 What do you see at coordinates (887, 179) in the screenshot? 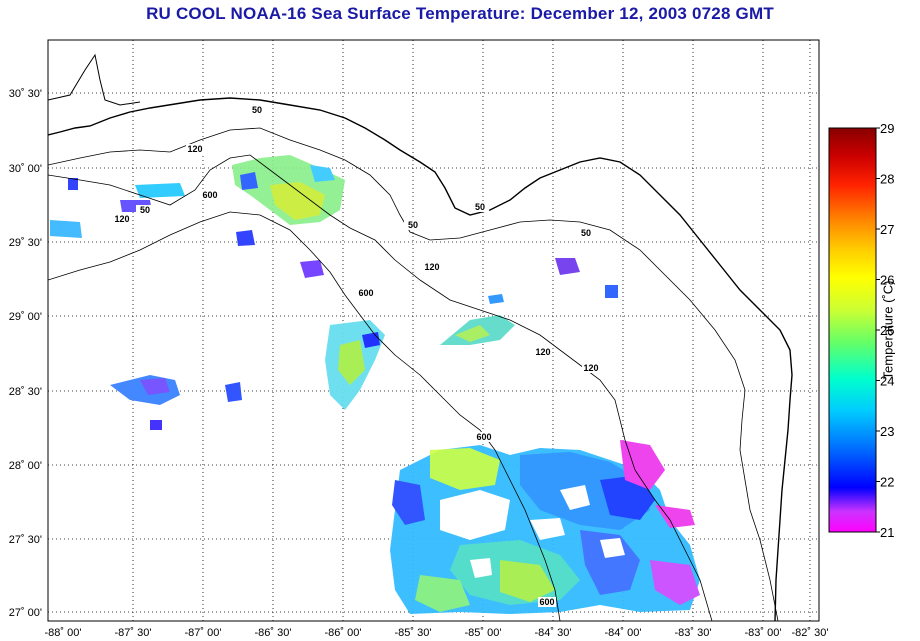
I see `colorbar-tick-label: 28` at bounding box center [887, 179].